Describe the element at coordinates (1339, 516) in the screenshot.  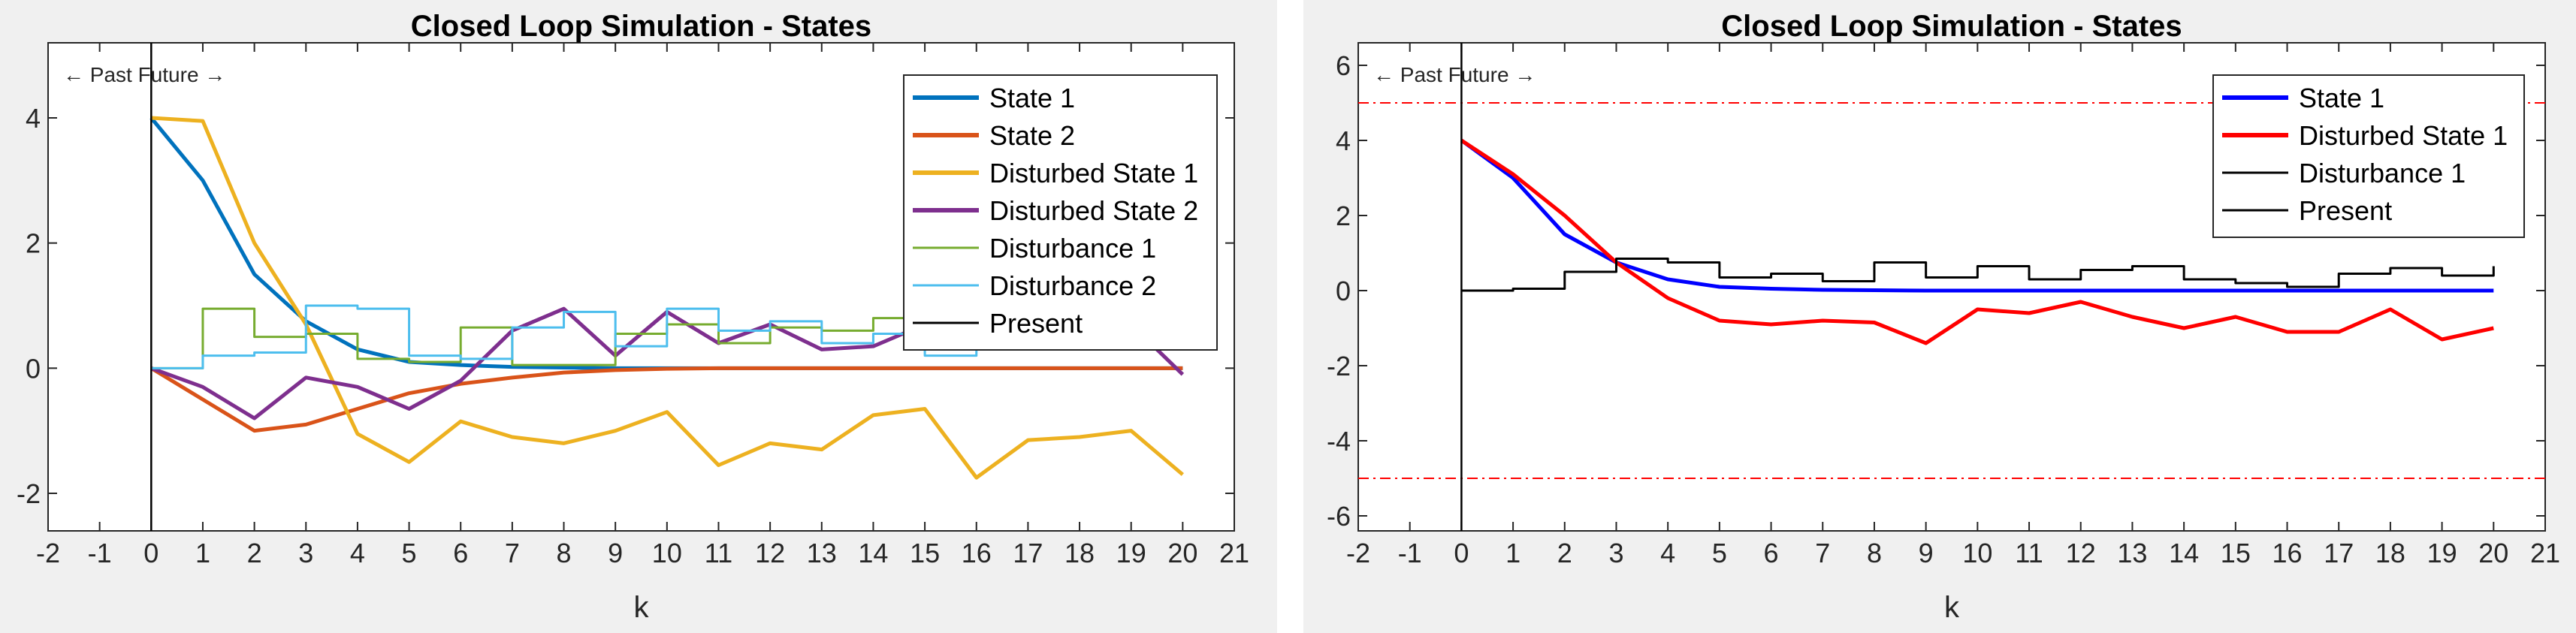
I see `y-tick-label: -6` at that location.